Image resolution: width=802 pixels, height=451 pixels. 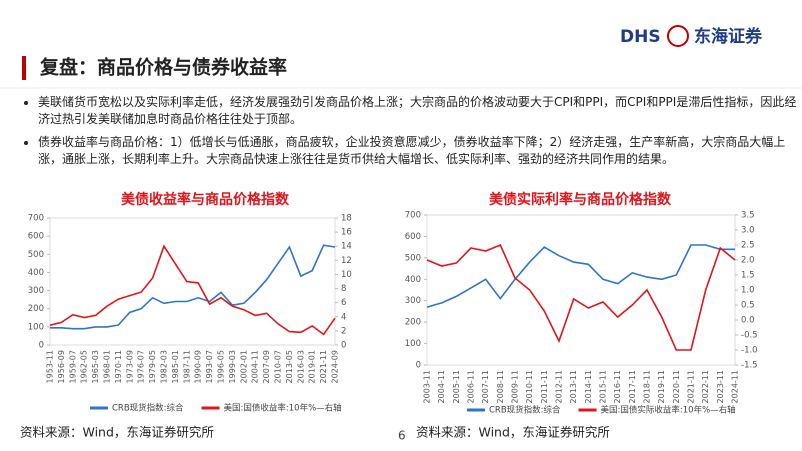 What do you see at coordinates (580, 199) in the screenshot?
I see `chart-title: 美债实际利率与商品价格指数` at bounding box center [580, 199].